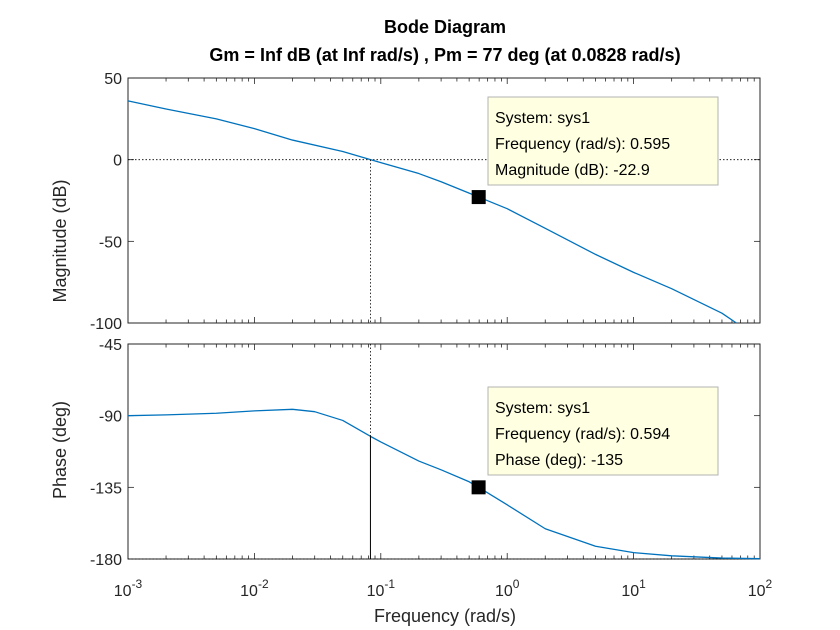  Describe the element at coordinates (106, 560) in the screenshot. I see `phase-y-tick-label: -180` at that location.